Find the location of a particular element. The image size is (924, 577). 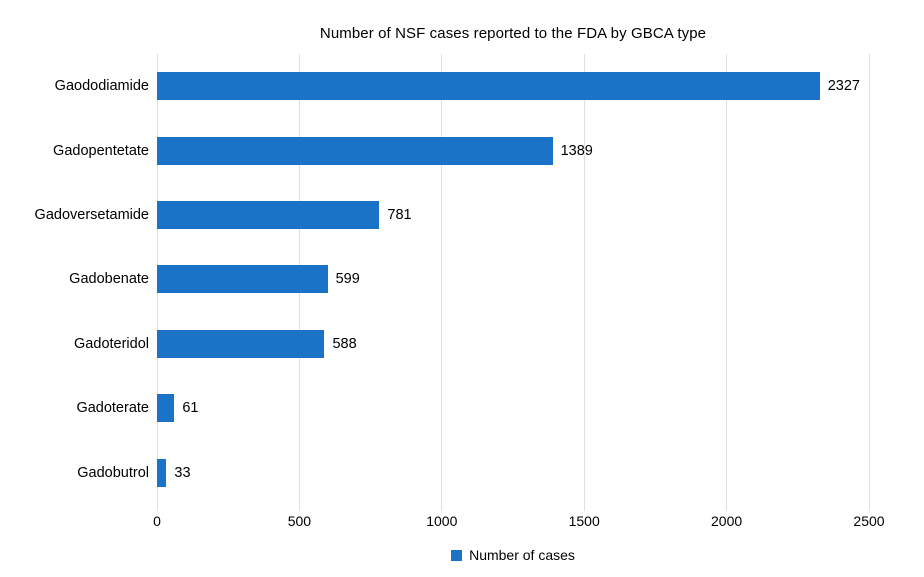

bar-row: Gaododiamide 2327 is located at coordinates (434, 86).